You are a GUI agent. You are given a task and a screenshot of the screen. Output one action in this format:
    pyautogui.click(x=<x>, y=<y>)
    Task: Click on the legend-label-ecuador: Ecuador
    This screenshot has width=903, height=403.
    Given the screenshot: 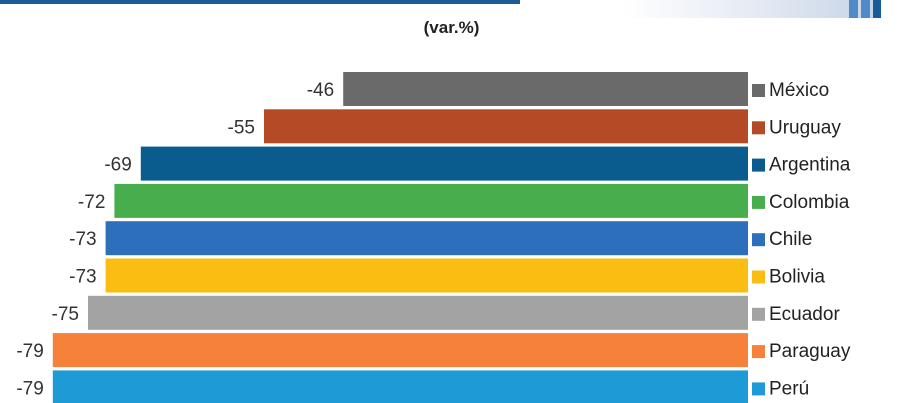 What is the action you would take?
    pyautogui.click(x=804, y=314)
    